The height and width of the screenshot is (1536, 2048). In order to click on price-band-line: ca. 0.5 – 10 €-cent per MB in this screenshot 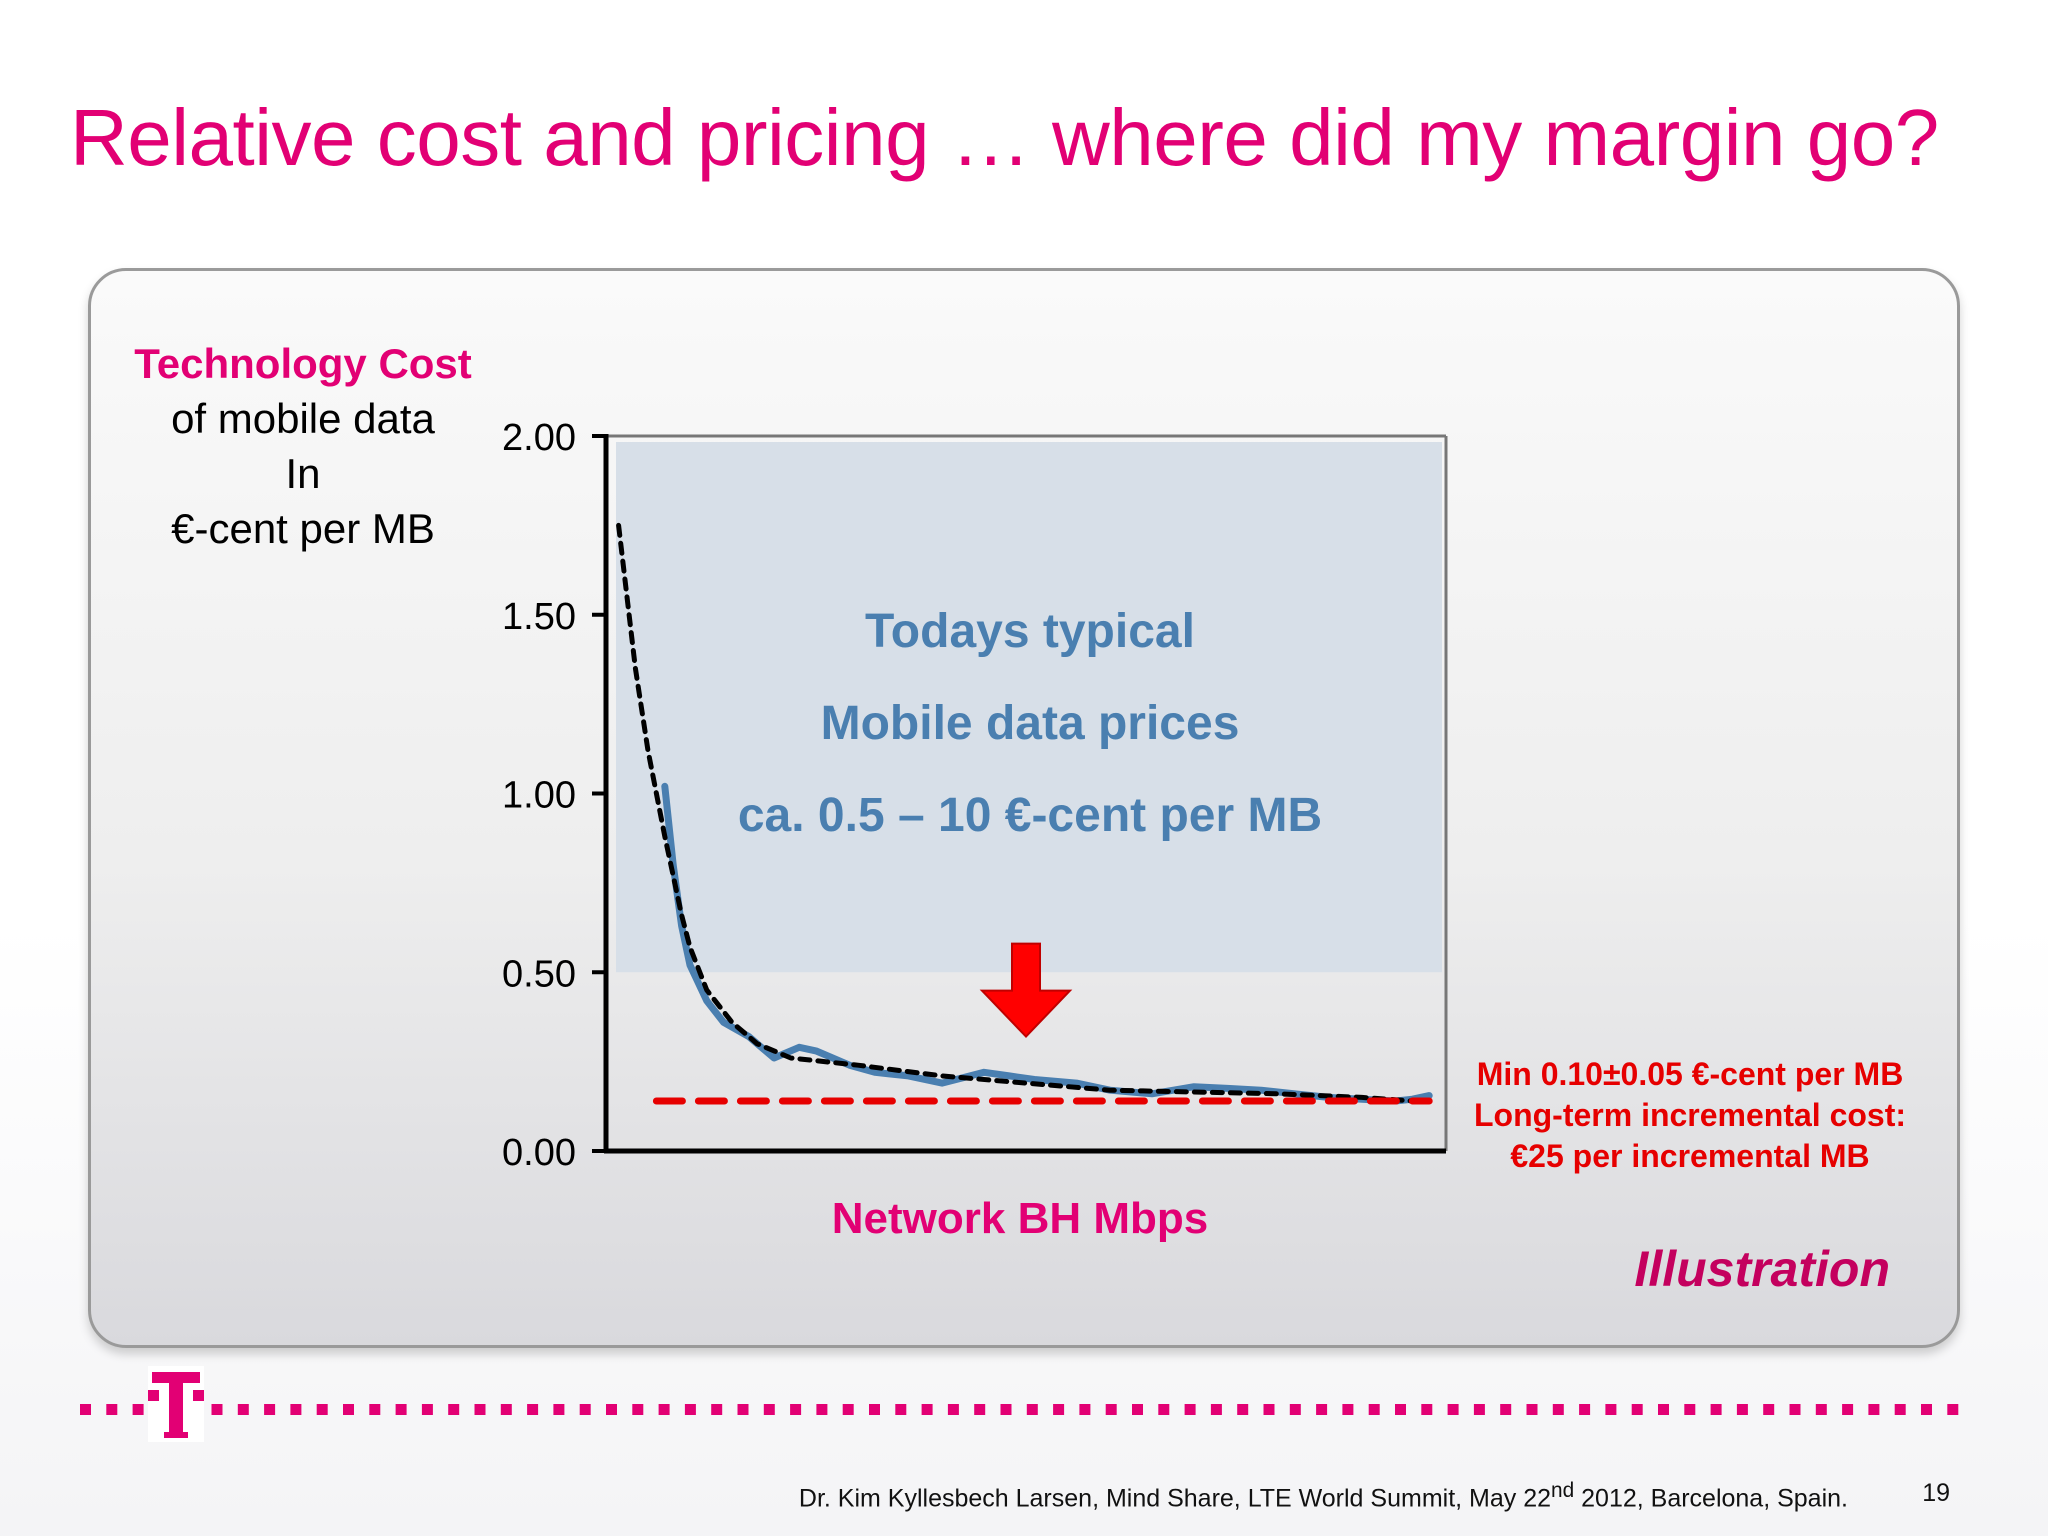, I will do `click(1030, 815)`.